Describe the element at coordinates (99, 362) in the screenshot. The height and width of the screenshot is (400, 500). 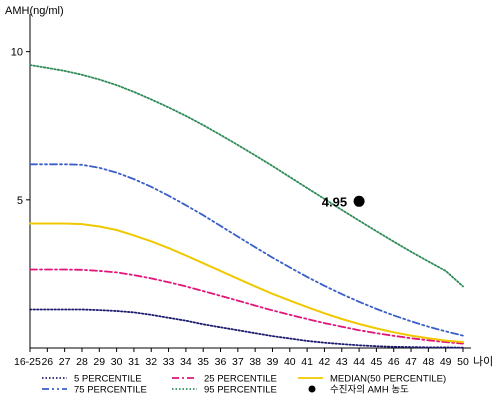
I see `x-tick-label: 29` at that location.